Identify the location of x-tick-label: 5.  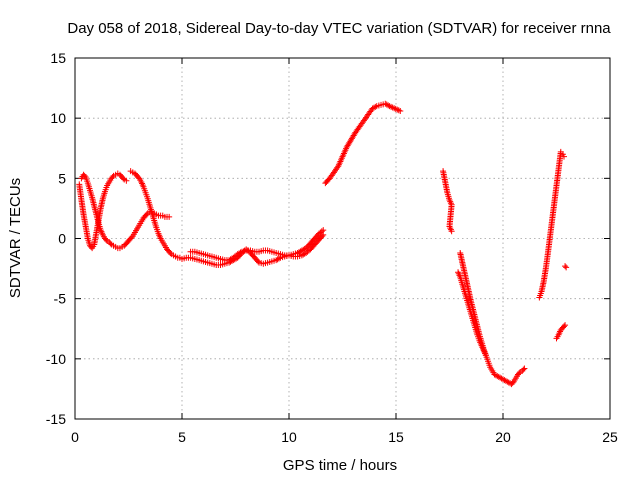
(182, 437).